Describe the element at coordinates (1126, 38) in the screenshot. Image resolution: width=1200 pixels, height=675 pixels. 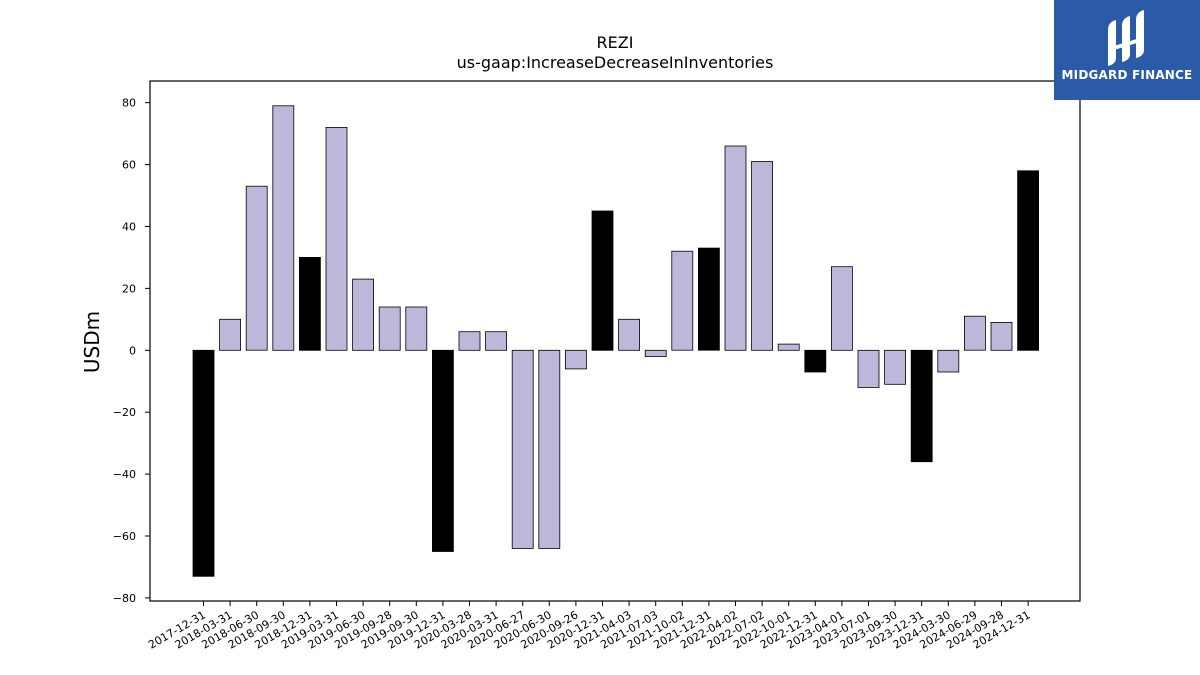
I see `midgard-logo-icon` at that location.